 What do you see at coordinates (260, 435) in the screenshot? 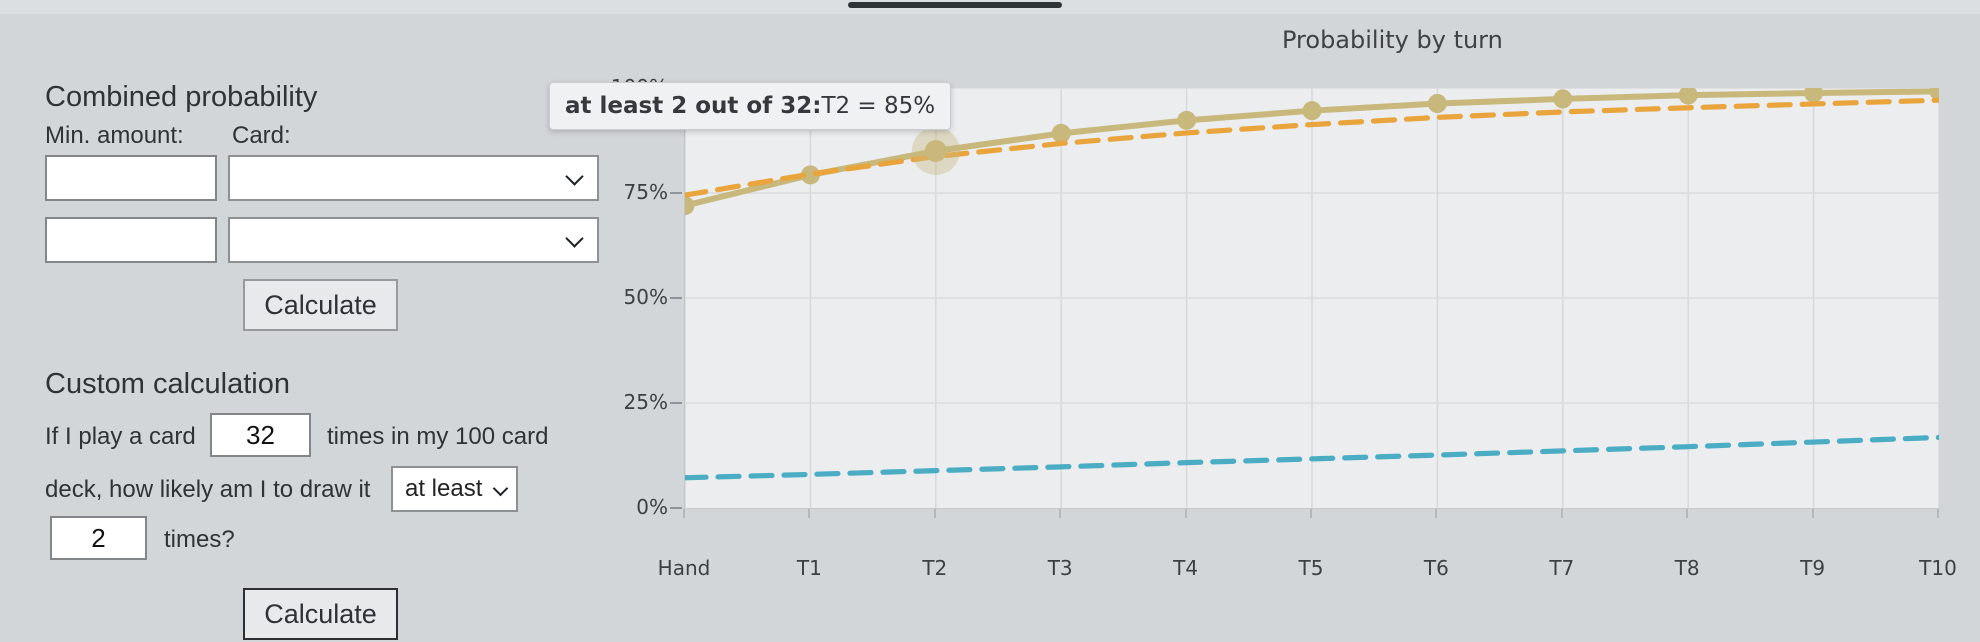
I see `card-count-input` at bounding box center [260, 435].